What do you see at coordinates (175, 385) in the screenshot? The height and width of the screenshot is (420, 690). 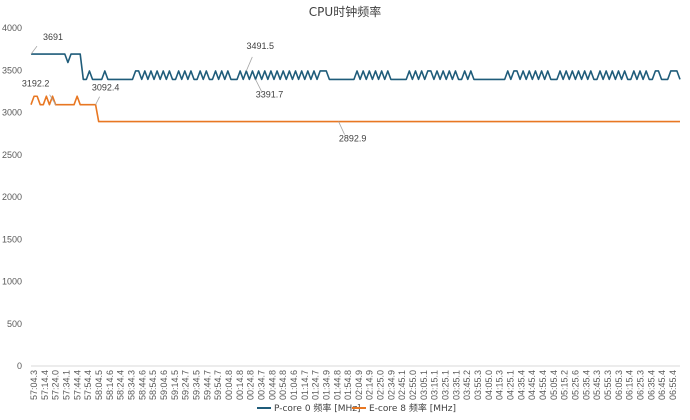 I see `x-tick-label: 59:14.5` at bounding box center [175, 385].